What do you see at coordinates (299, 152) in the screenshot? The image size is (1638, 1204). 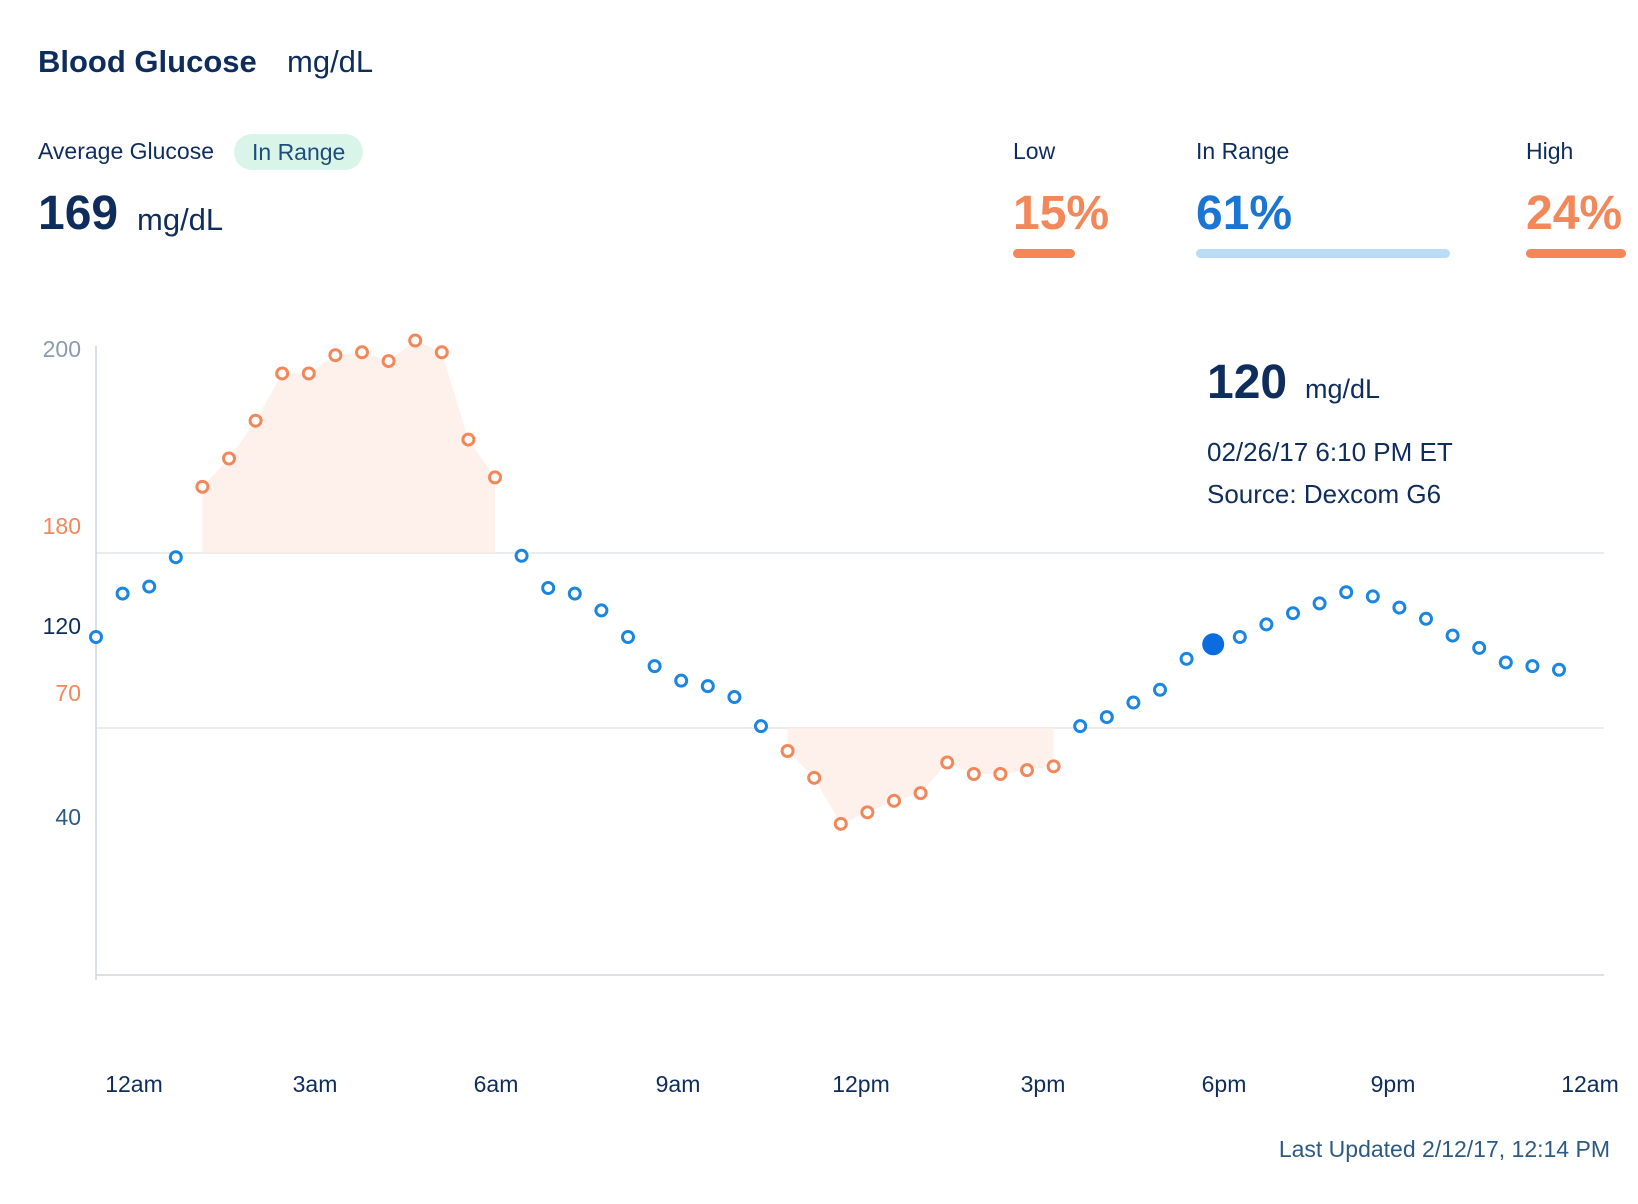 I see `in-range-badge: In Range` at bounding box center [299, 152].